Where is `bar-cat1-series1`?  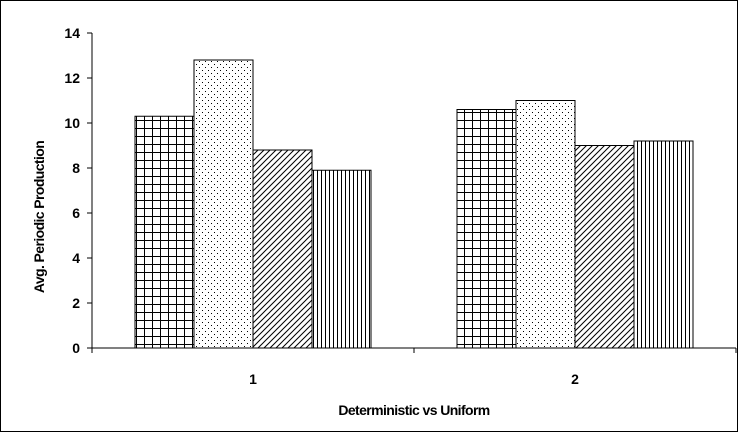
bar-cat1-series1 is located at coordinates (164, 232).